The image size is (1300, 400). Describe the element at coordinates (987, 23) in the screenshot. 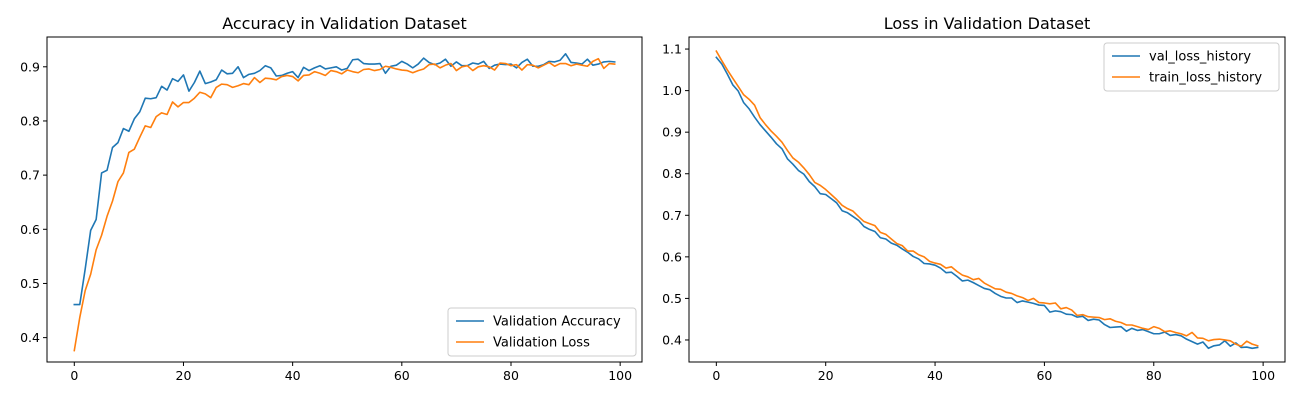

I see `chart-title: Loss in Validation Dataset` at that location.